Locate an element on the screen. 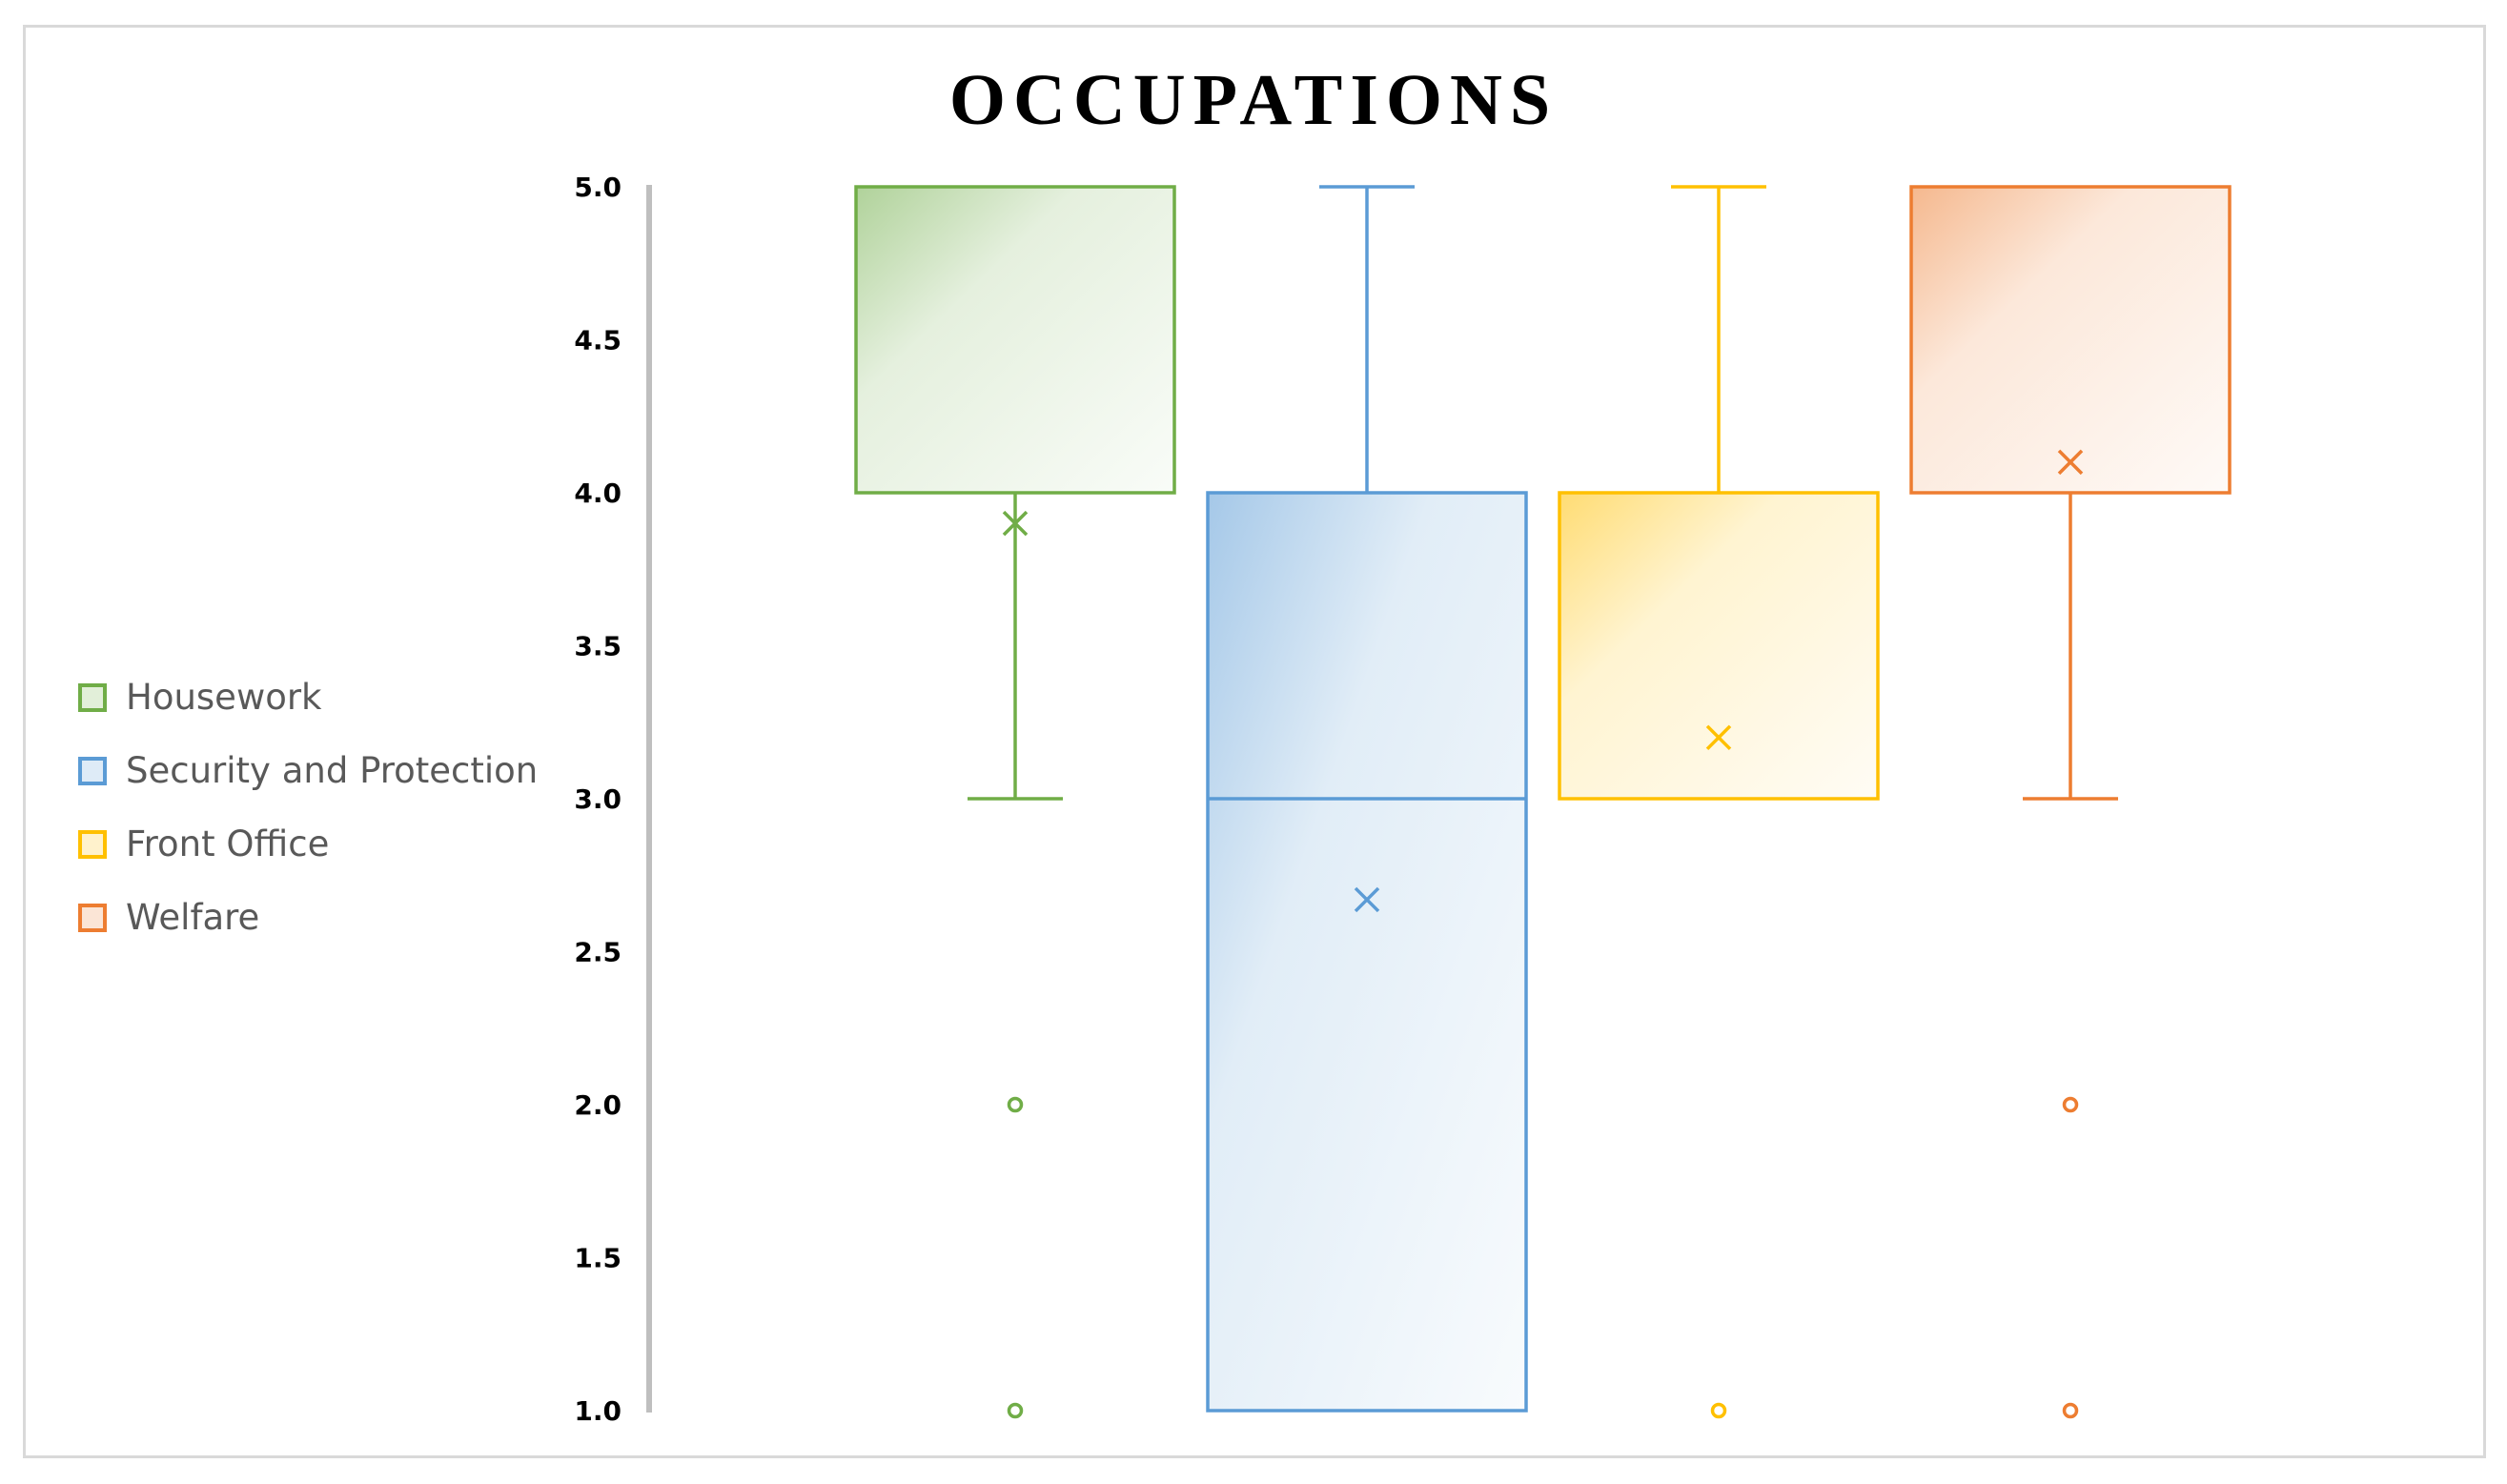  y-tick-label: 1.0 is located at coordinates (598, 1411).